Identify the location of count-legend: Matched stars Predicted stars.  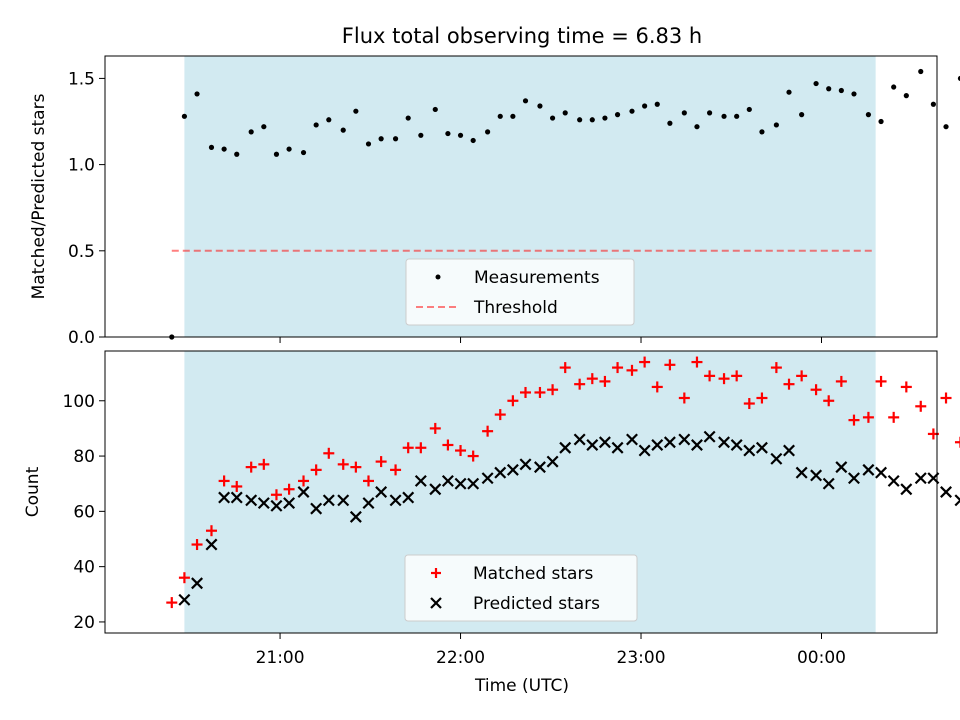
(521, 588).